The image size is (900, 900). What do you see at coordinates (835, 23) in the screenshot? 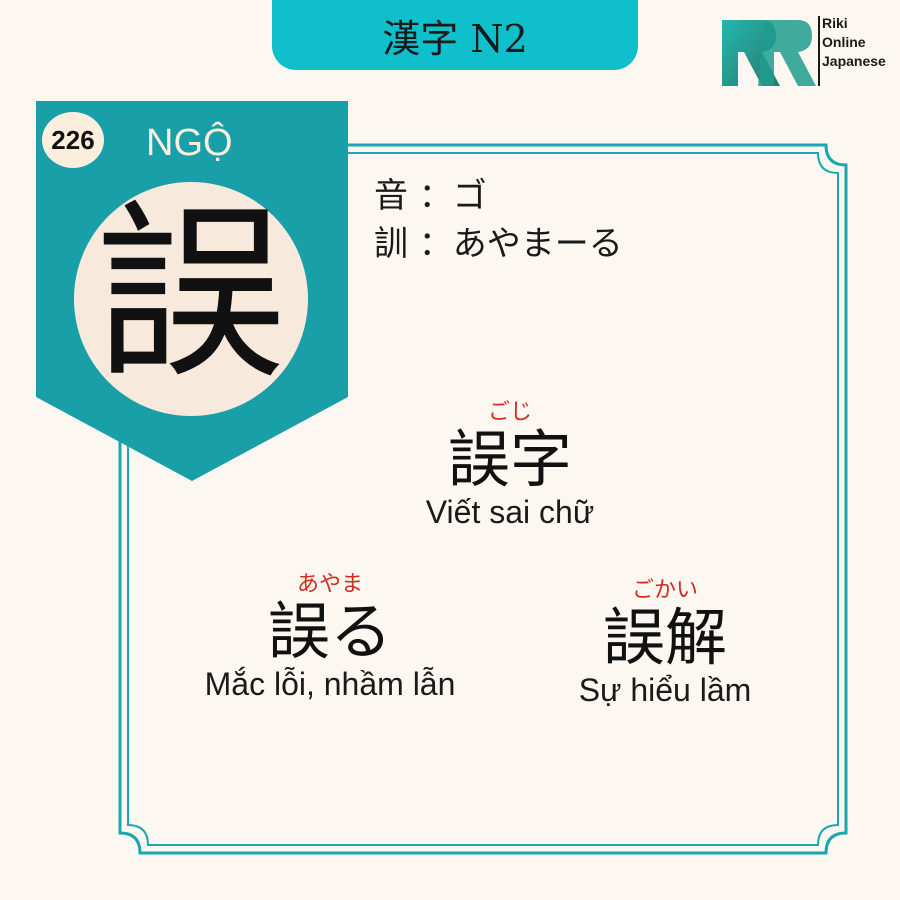
I see `logo-line-1: Riki` at bounding box center [835, 23].